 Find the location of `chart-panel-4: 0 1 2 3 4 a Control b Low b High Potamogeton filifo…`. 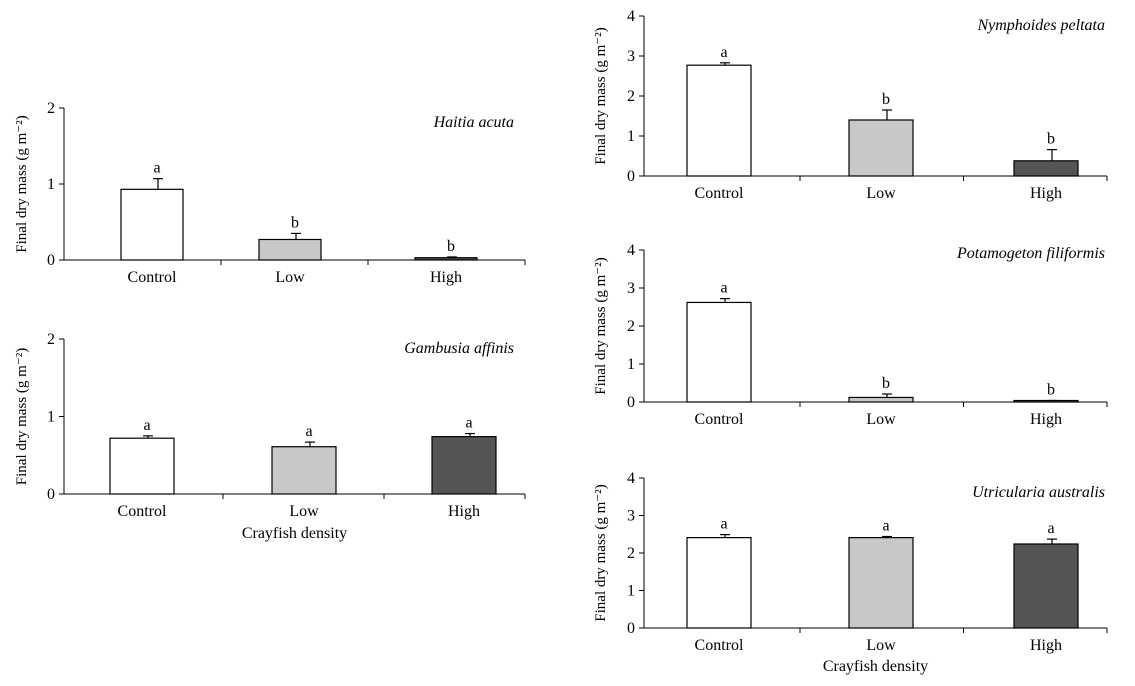

chart-panel-4: 0 1 2 3 4 a Control b Low b High Potamogeton filifo… is located at coordinates (850, 335).